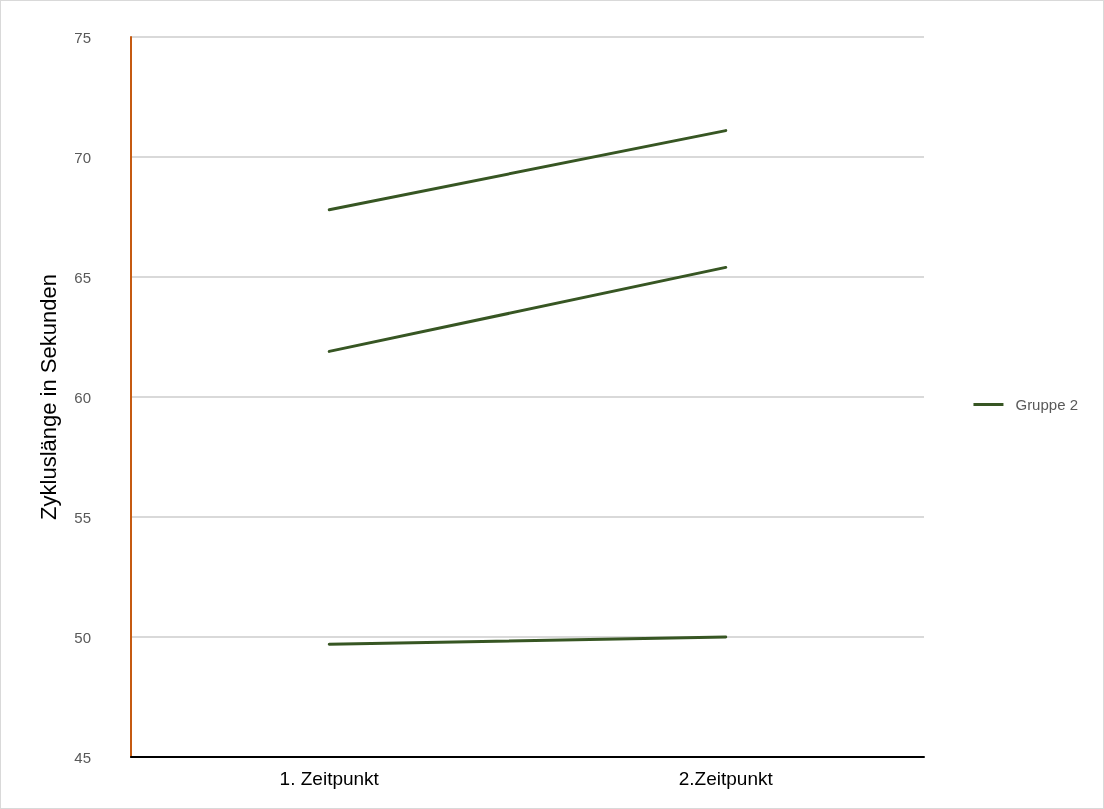 Image resolution: width=1104 pixels, height=809 pixels. Describe the element at coordinates (48, 397) in the screenshot. I see `y-axis-title: Zykluslänge in Sekunden` at that location.